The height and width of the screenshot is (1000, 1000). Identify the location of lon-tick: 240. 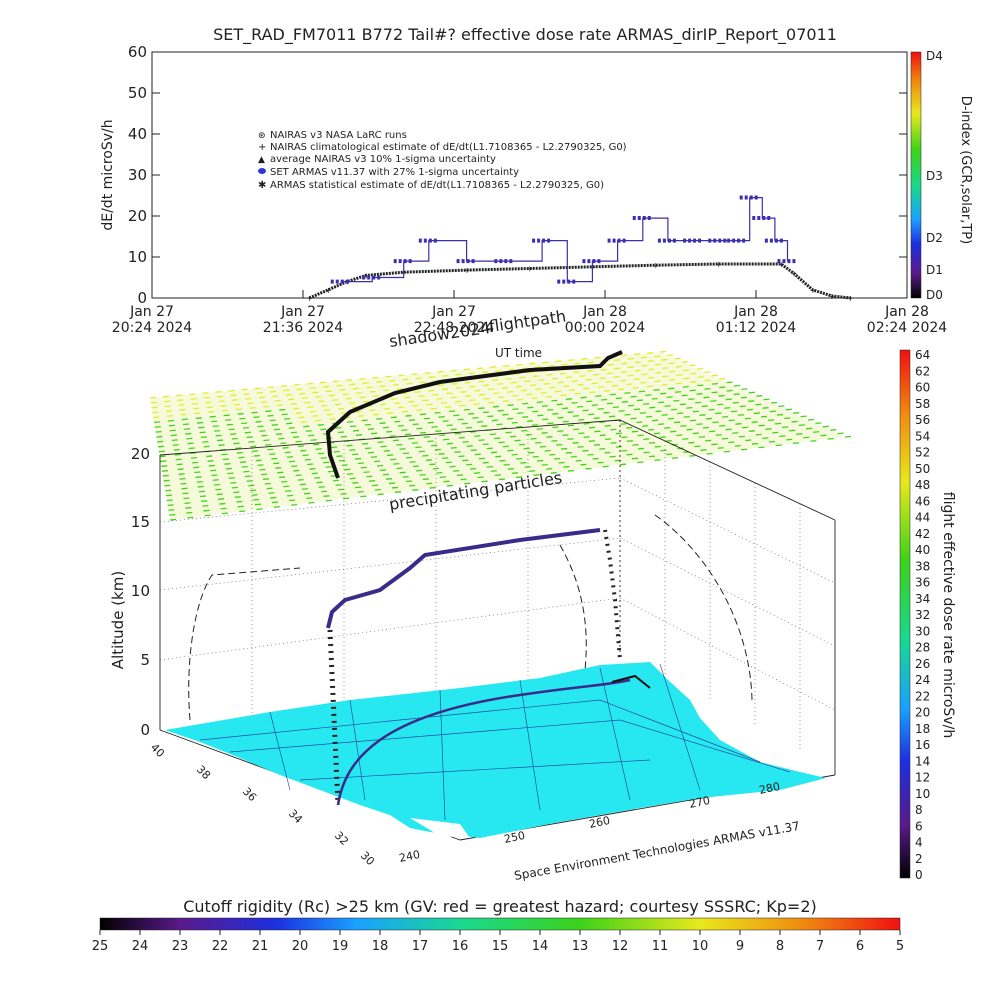
(409, 856).